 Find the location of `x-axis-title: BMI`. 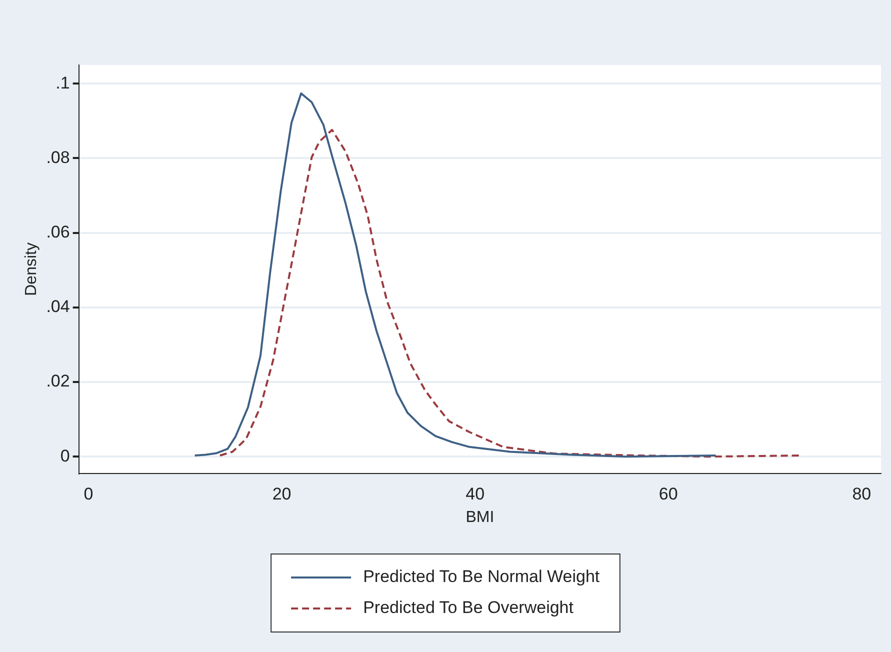

x-axis-title: BMI is located at coordinates (480, 517).